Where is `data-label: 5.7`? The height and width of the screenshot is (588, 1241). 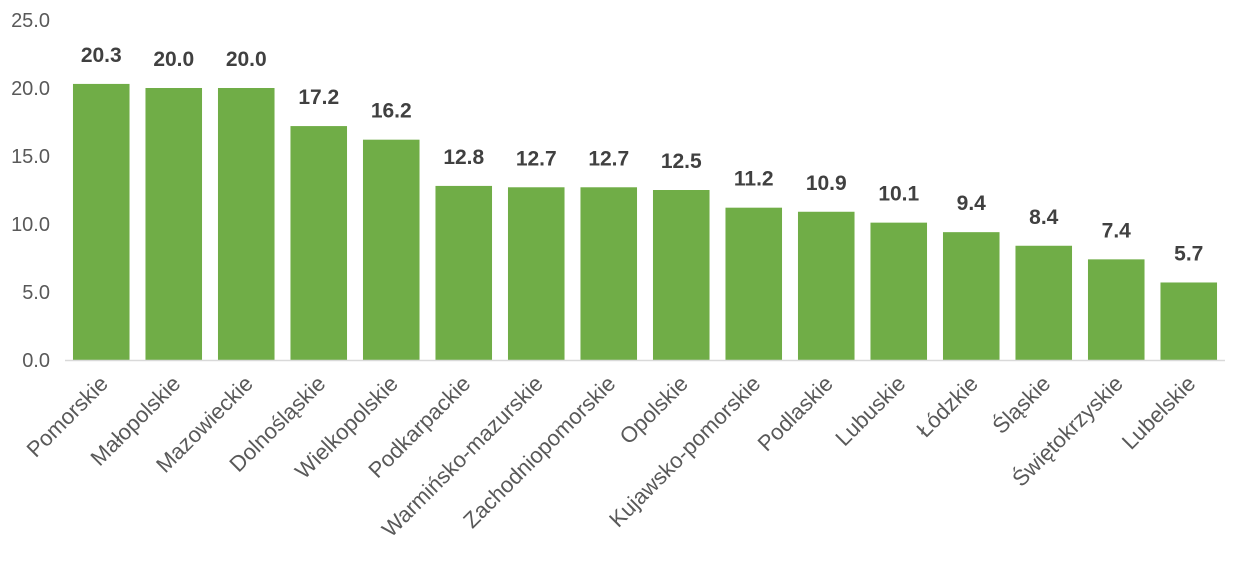
data-label: 5.7 is located at coordinates (1188, 253).